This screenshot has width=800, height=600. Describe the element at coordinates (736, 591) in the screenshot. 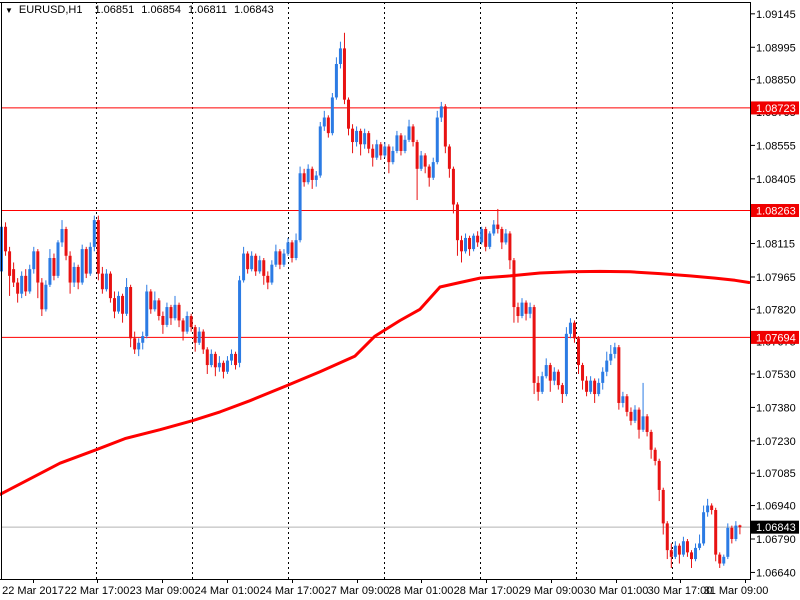

I see `time-tick-label: 31 Mar 09:00` at that location.